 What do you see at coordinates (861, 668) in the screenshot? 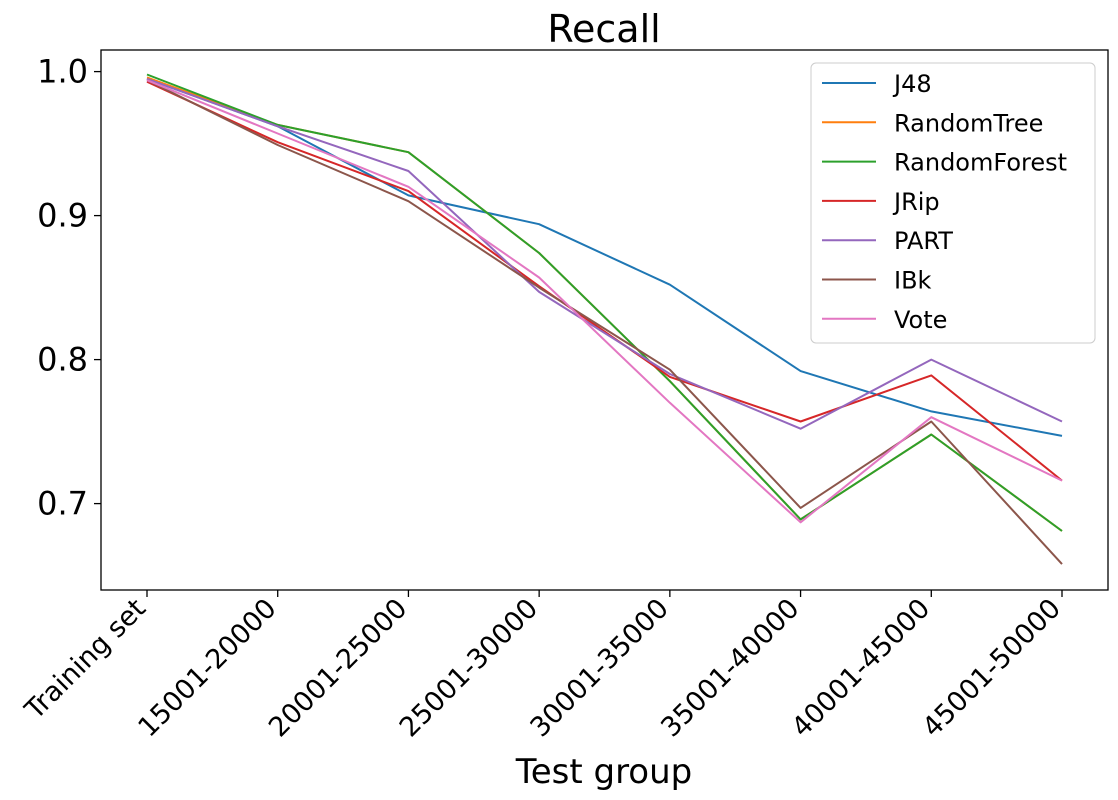
I see `x-tick-label: 40001-45000` at bounding box center [861, 668].